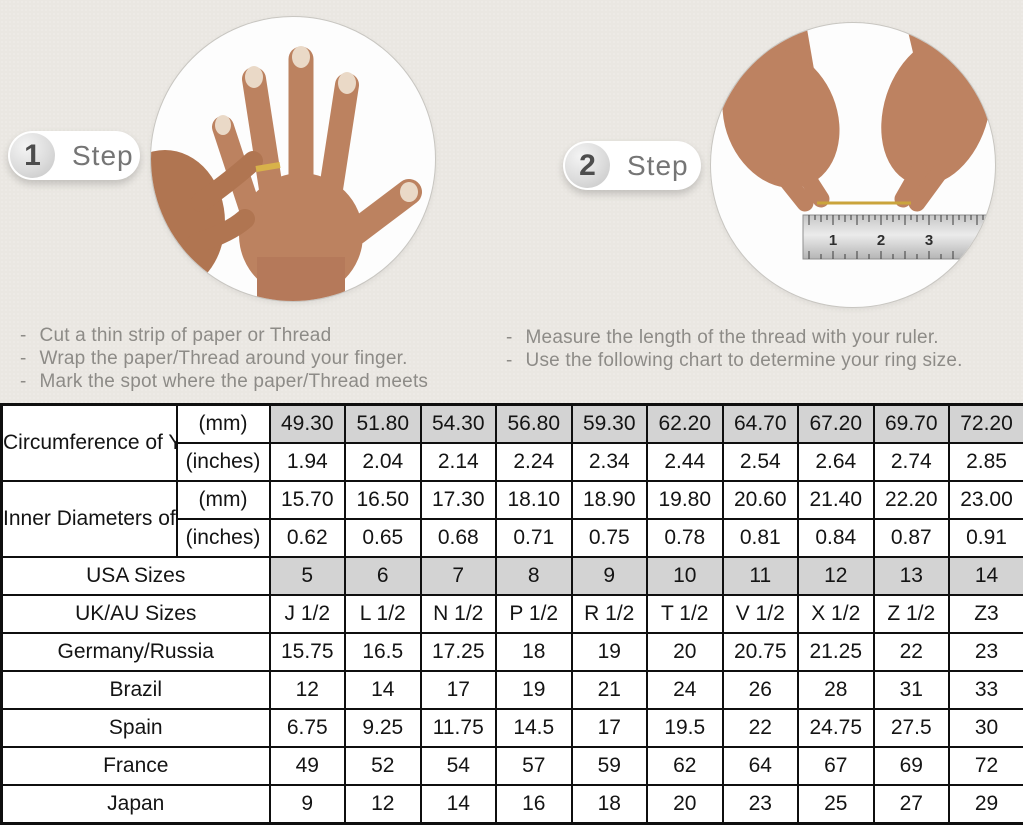 The image size is (1023, 826). I want to click on step-2-badge: 2 Step, so click(632, 165).